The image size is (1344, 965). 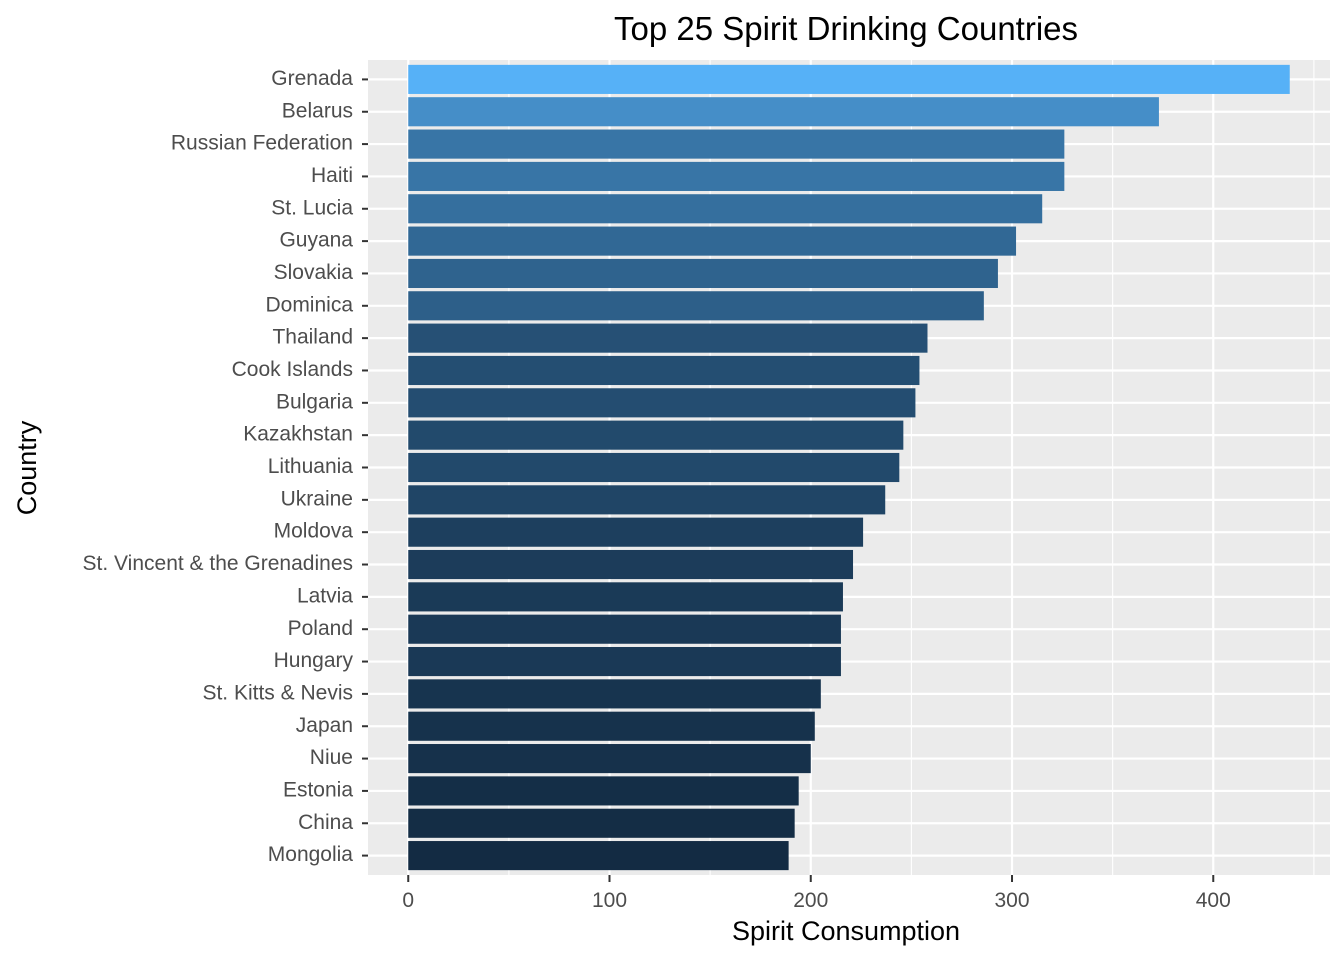 I want to click on bar-belarus, so click(x=783, y=112).